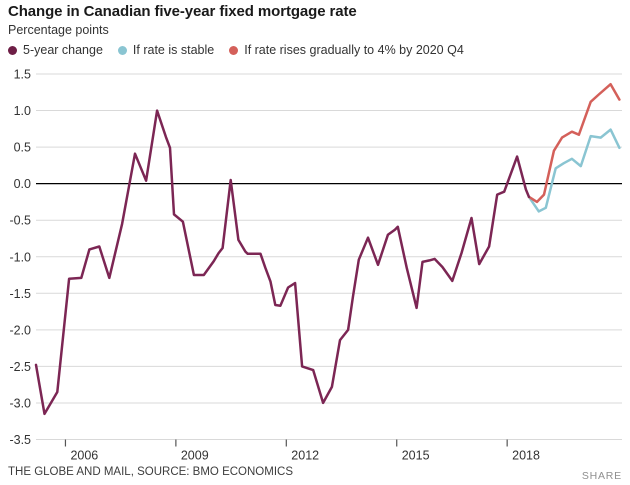  I want to click on legend-item-rate-stable: If rate is stable, so click(166, 50).